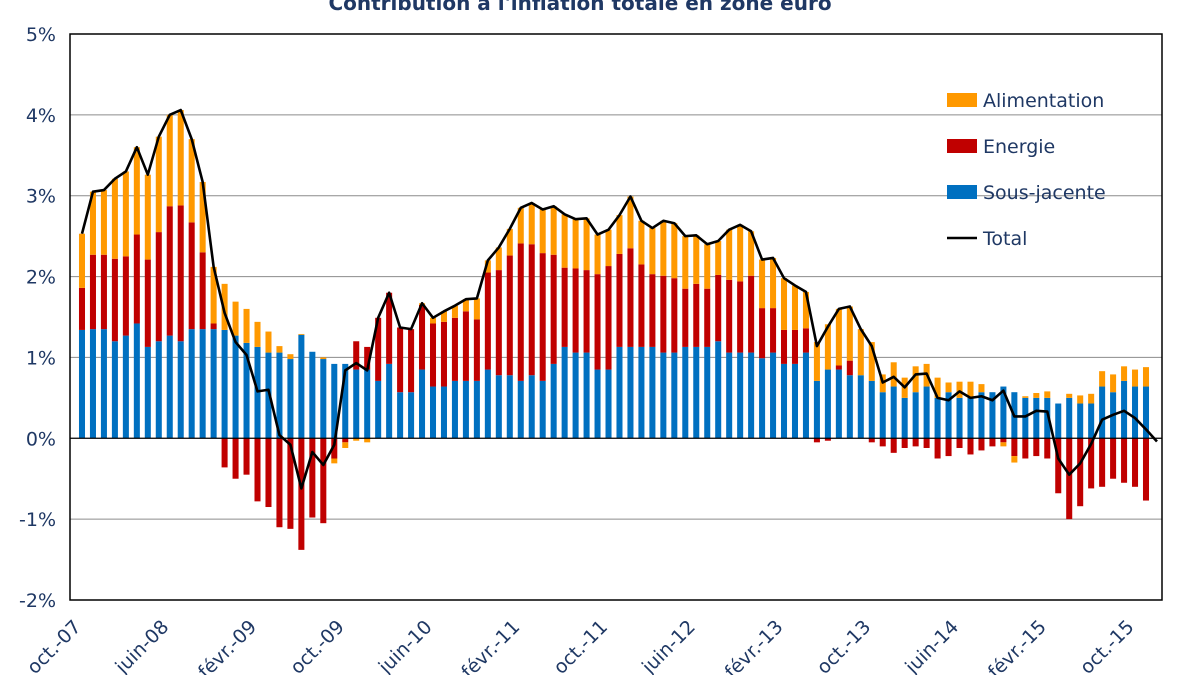 The height and width of the screenshot is (675, 1200). What do you see at coordinates (962, 100) in the screenshot?
I see `legend-swatch-alimentation` at bounding box center [962, 100].